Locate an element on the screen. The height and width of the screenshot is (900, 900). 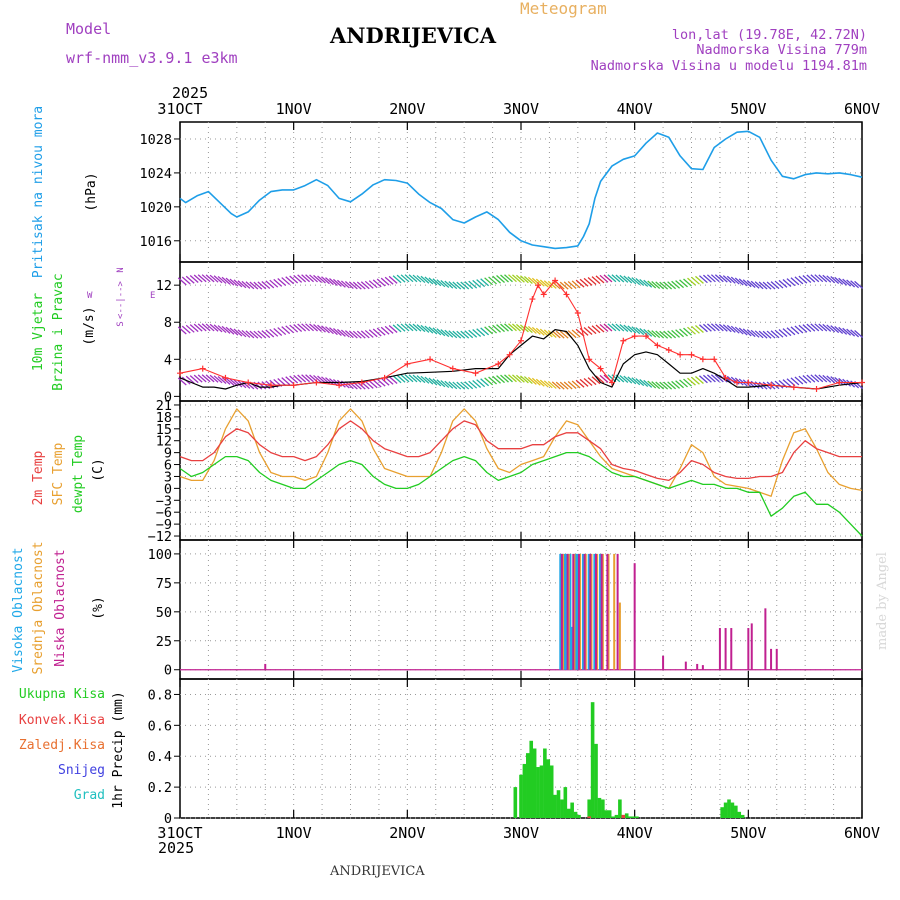
temp2m-line is located at coordinates (520, 451).